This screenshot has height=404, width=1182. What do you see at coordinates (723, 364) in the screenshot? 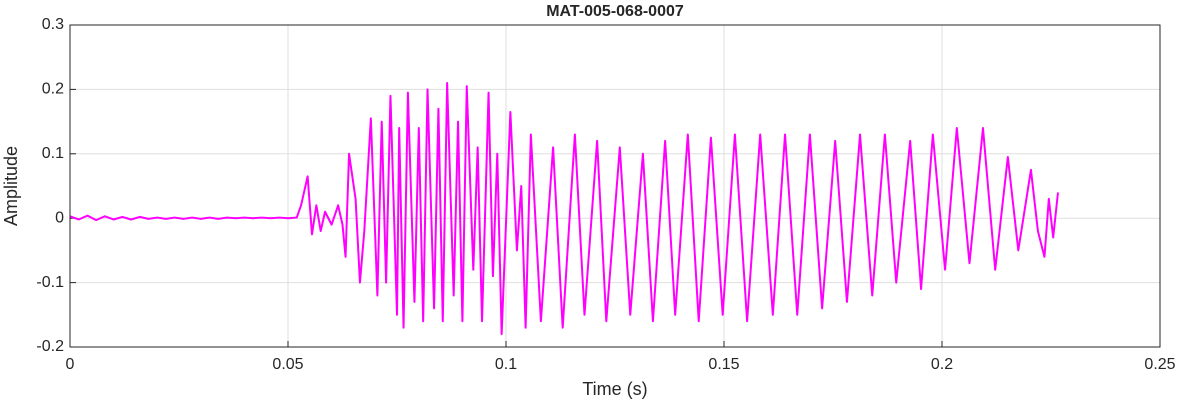
I see `x-tick-label: 0.15` at bounding box center [723, 364].